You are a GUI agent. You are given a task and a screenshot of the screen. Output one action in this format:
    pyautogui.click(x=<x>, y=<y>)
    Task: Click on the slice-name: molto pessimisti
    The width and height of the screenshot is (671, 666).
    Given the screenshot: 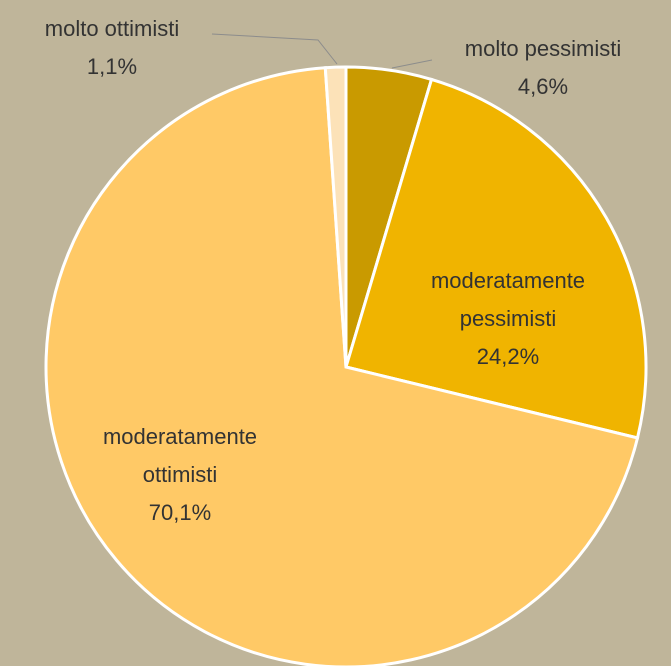 What is the action you would take?
    pyautogui.click(x=543, y=48)
    